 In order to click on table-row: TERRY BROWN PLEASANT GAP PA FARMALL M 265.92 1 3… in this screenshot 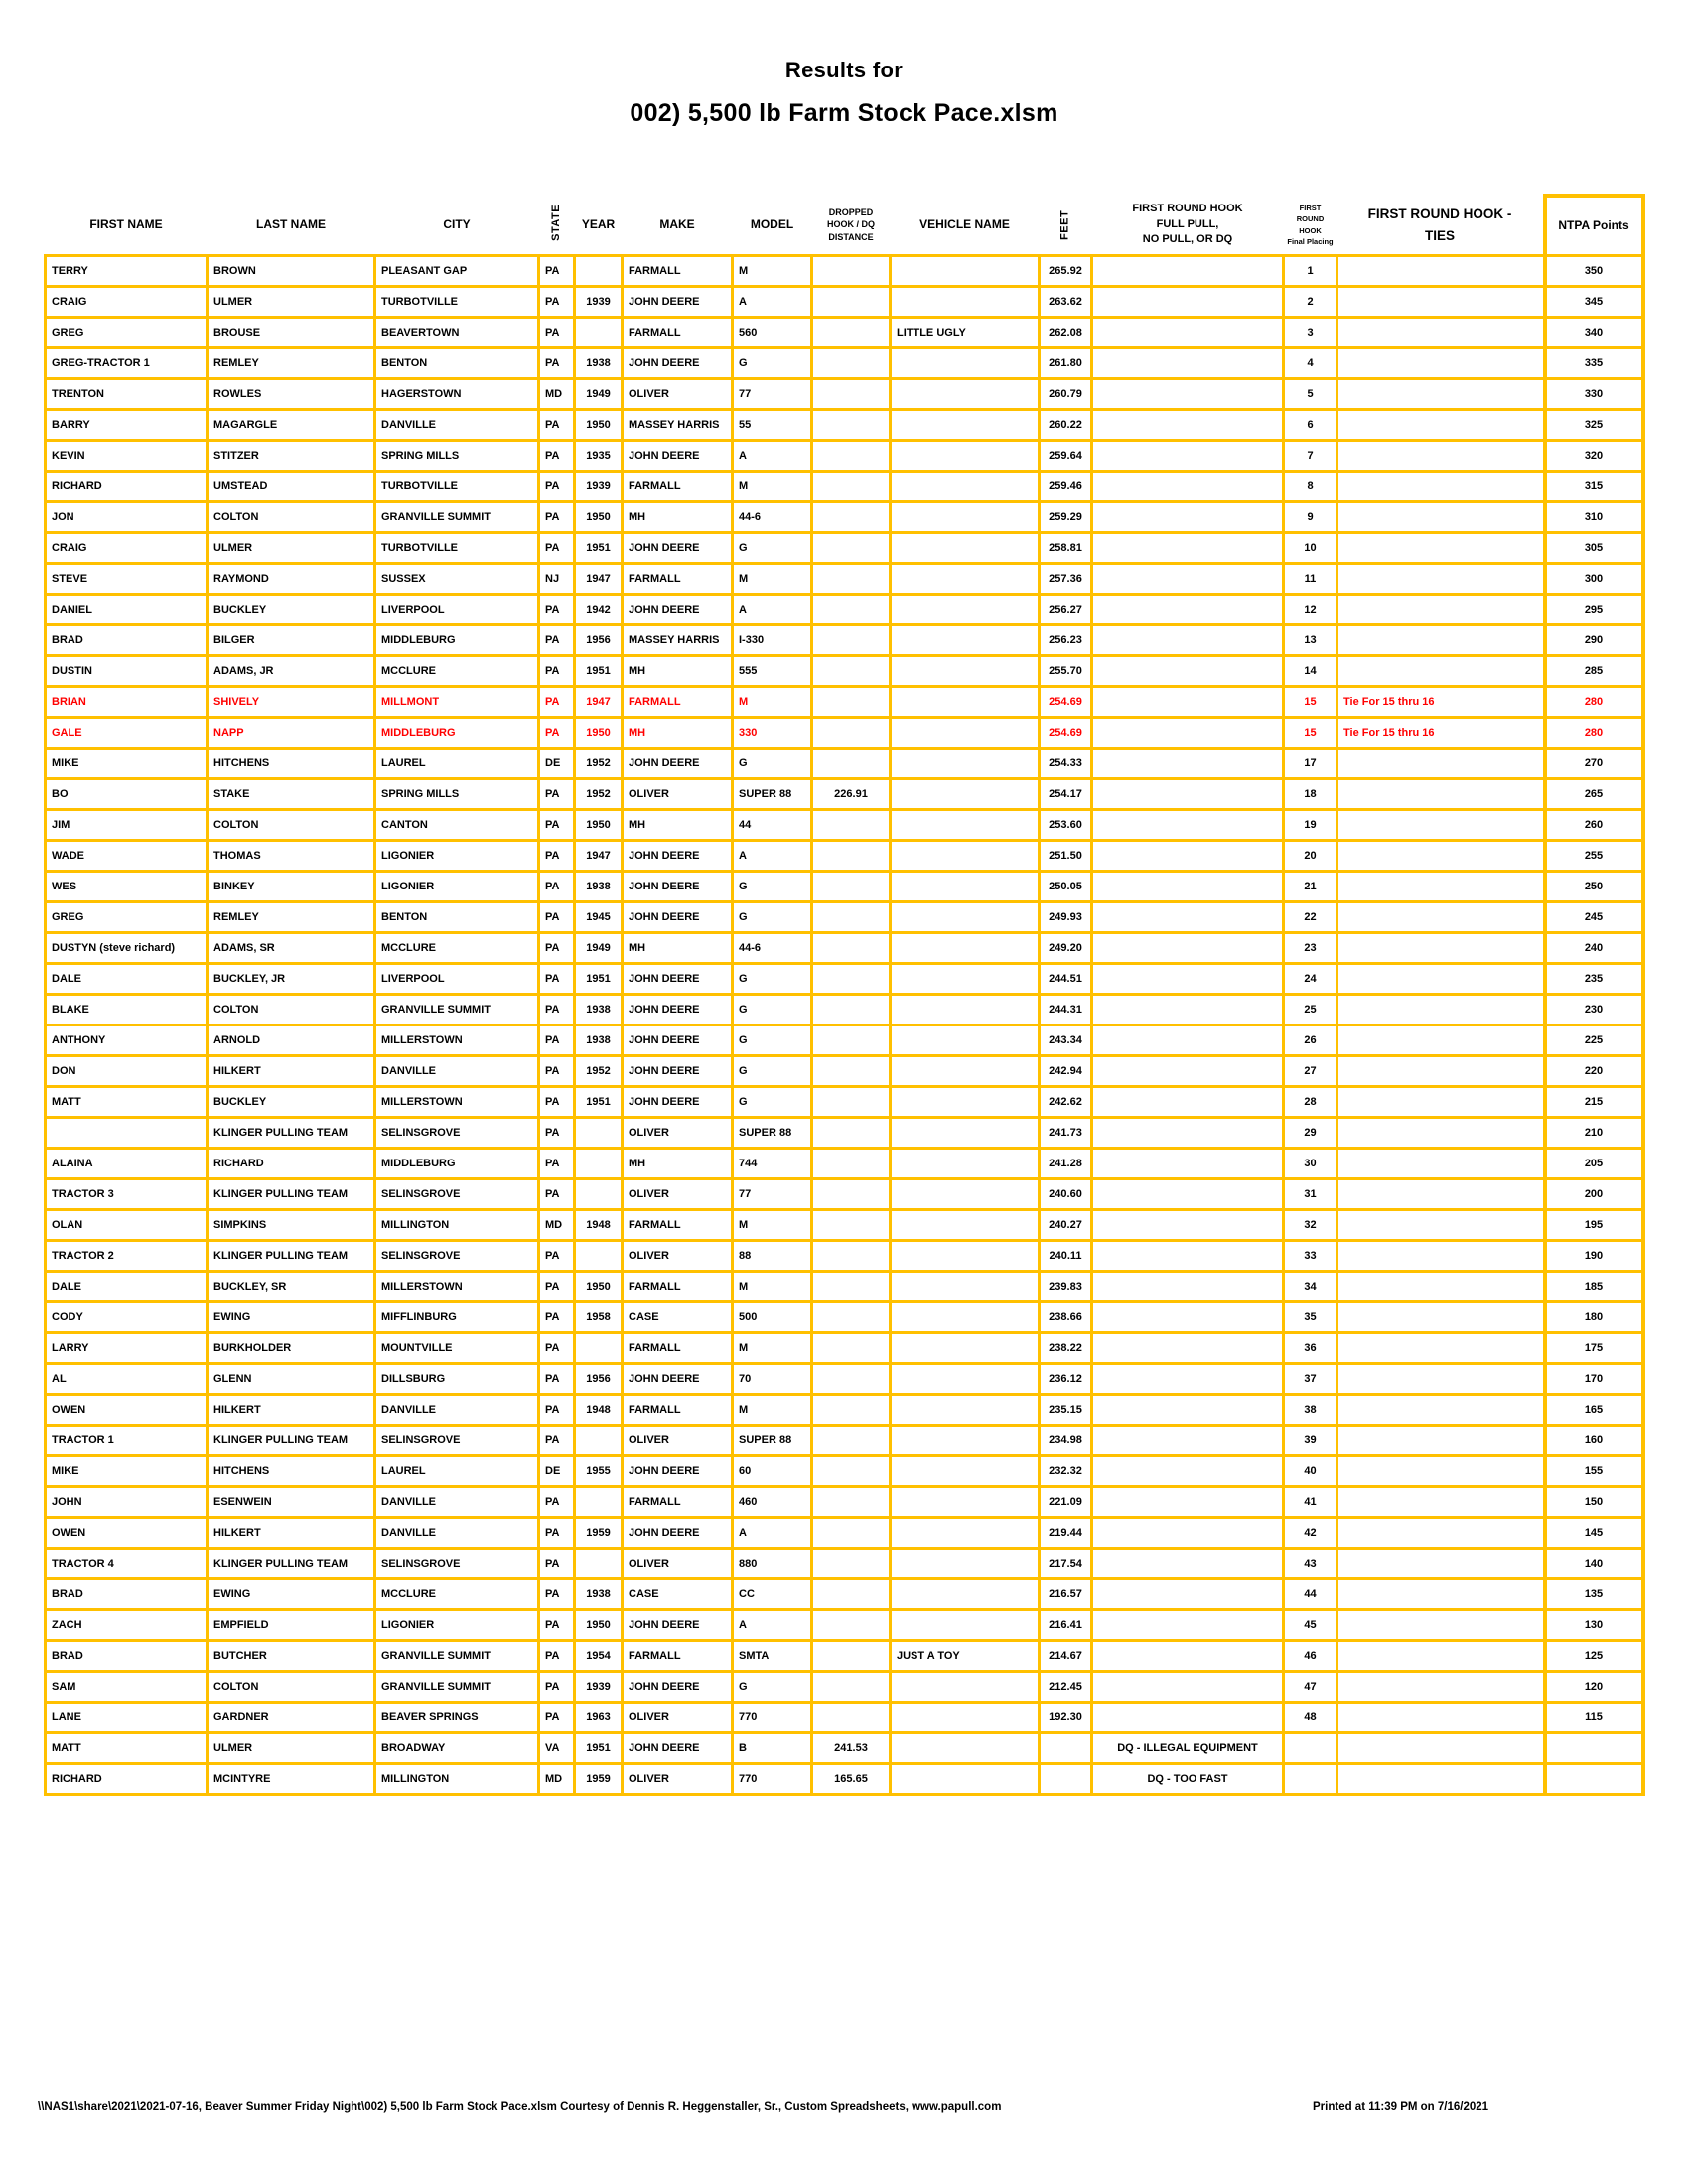, I will do `click(844, 271)`.